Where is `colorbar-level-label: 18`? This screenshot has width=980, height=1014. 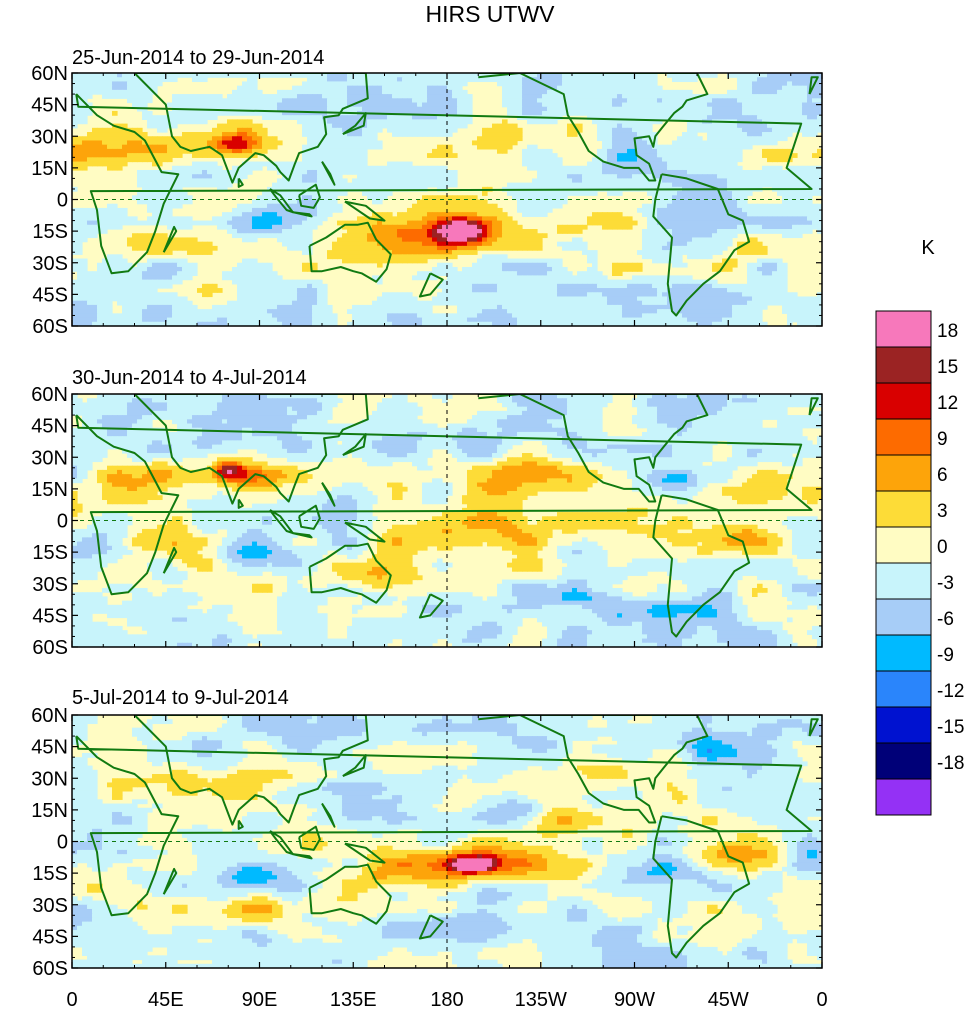
colorbar-level-label: 18 is located at coordinates (947, 331).